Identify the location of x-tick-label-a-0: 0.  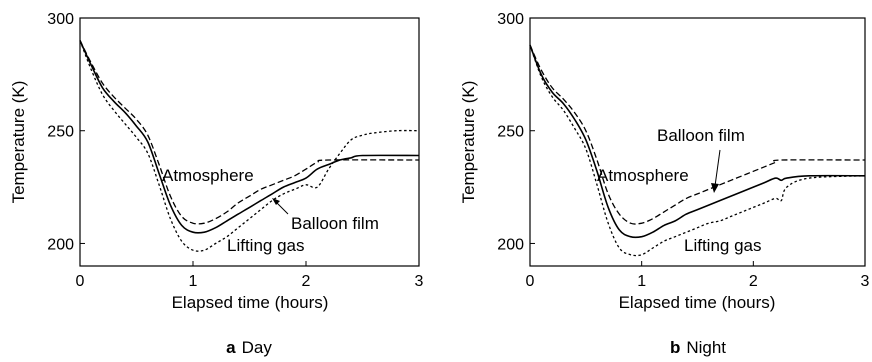
(80, 281).